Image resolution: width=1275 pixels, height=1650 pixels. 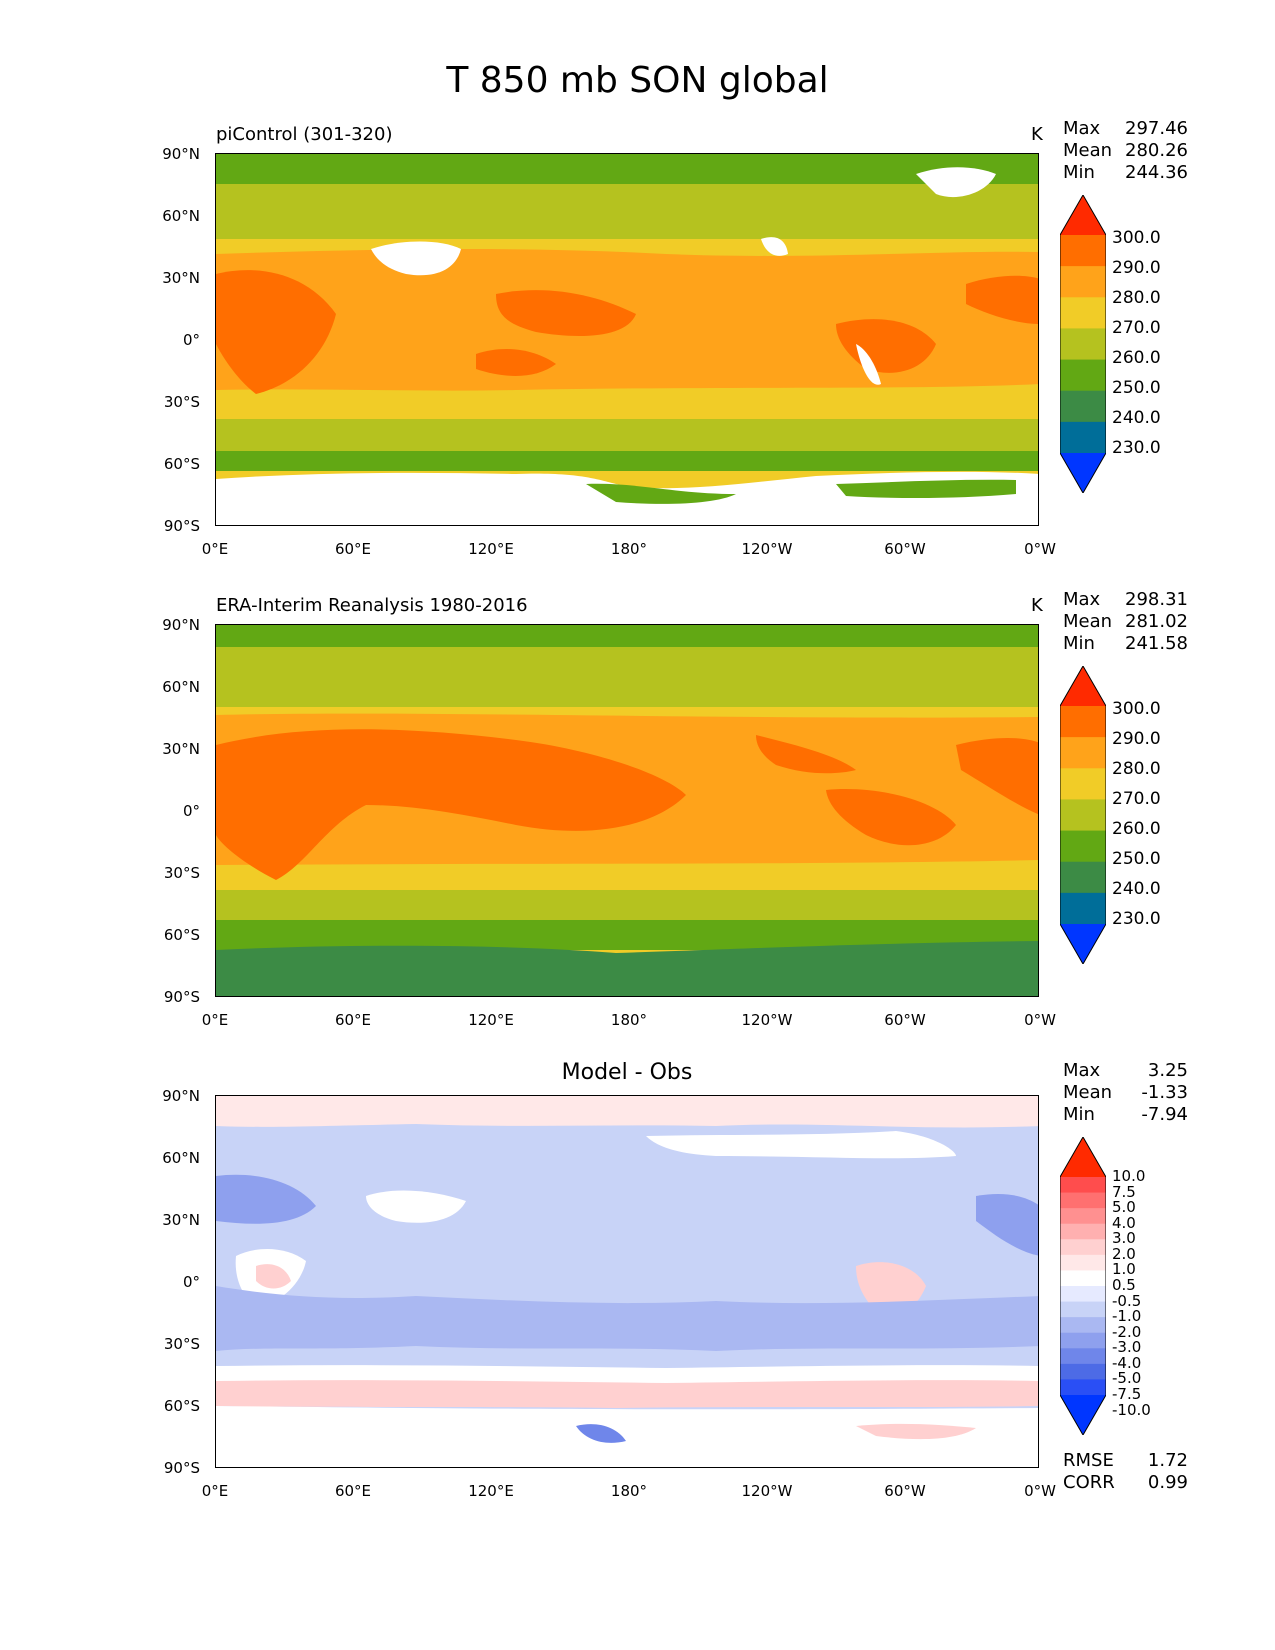 I want to click on panel-1-cbar-tick: 240.0, so click(x=1136, y=418).